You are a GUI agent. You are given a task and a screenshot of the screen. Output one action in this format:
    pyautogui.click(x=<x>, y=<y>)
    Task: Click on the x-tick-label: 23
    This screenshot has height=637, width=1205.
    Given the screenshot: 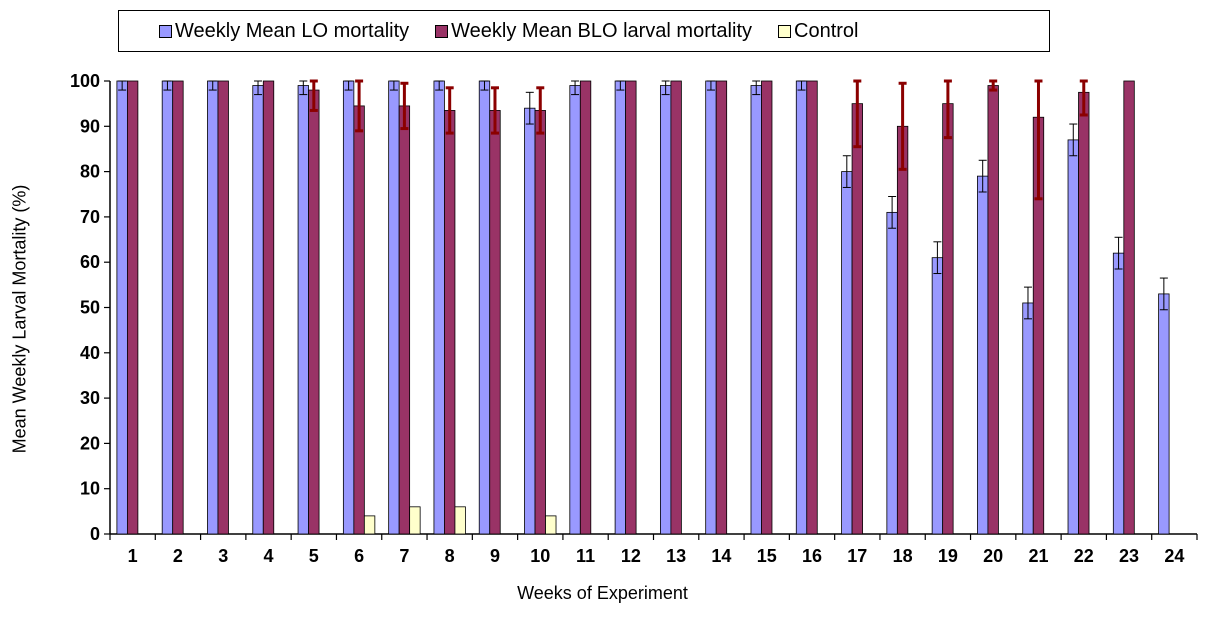 What is the action you would take?
    pyautogui.click(x=1129, y=556)
    